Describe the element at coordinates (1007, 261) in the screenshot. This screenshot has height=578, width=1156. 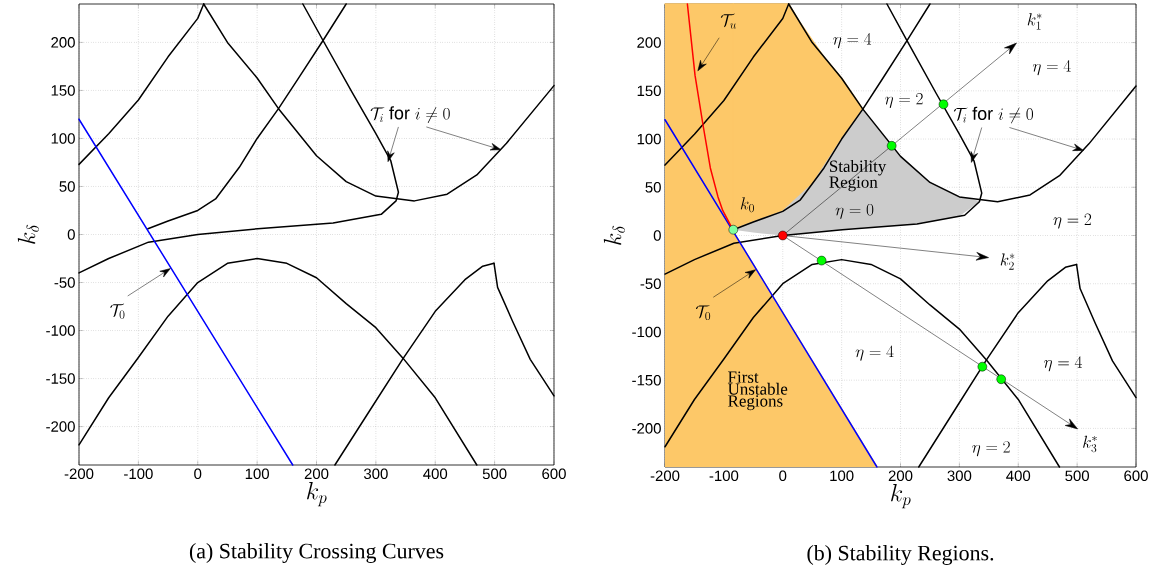
I see `annotation: $k_2^*$` at that location.